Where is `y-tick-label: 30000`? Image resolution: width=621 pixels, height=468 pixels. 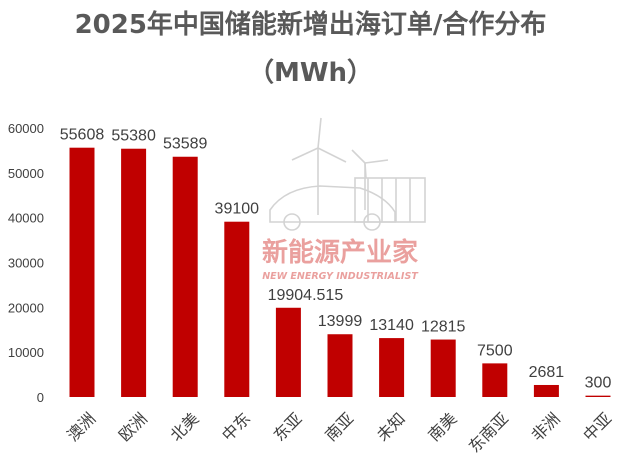
y-tick-label: 30000 is located at coordinates (26, 263).